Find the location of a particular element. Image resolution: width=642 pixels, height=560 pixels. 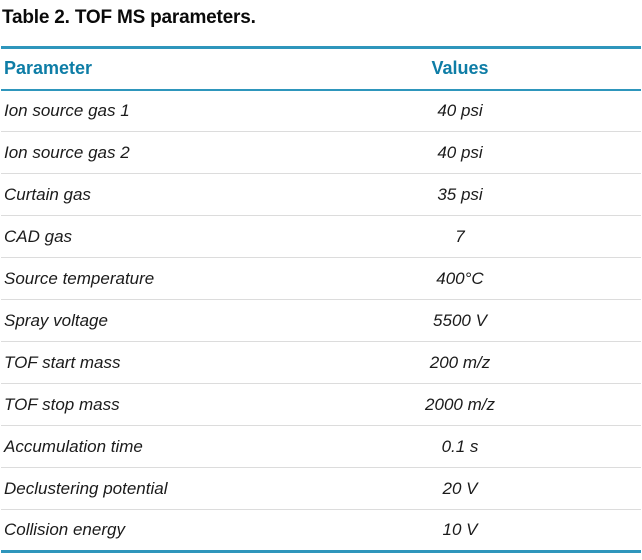

header-parameter: Parameter is located at coordinates (140, 68).